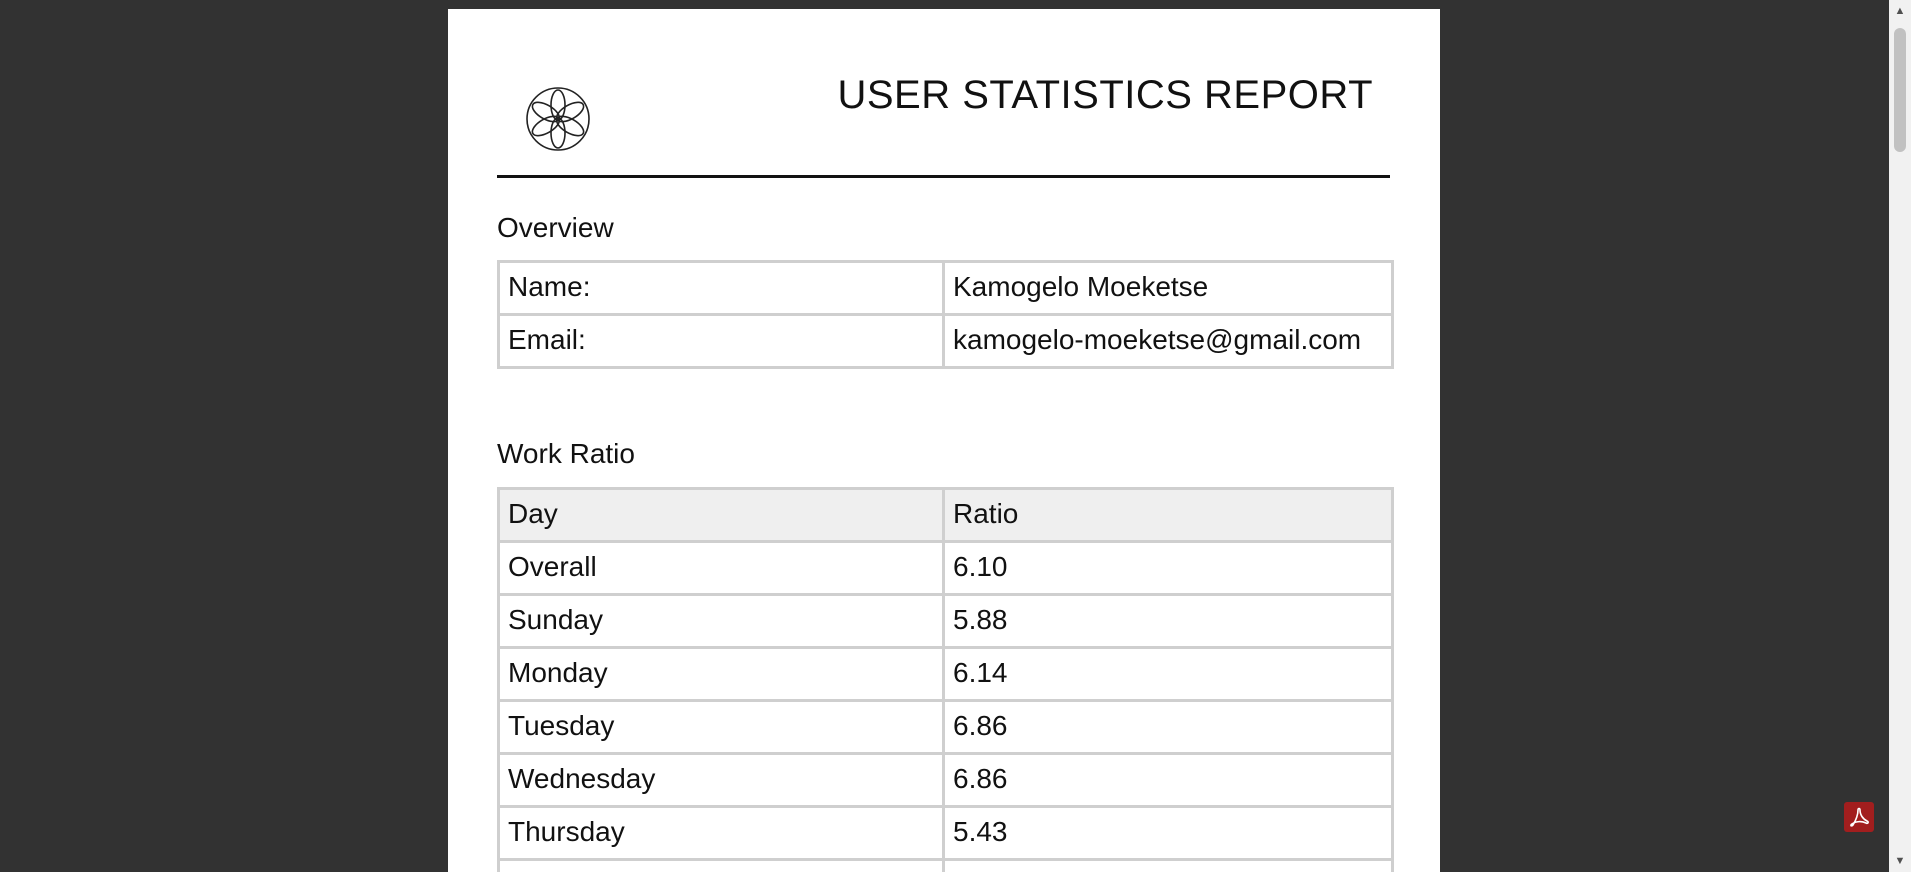 Image resolution: width=1911 pixels, height=872 pixels. I want to click on name-label: Name:, so click(721, 288).